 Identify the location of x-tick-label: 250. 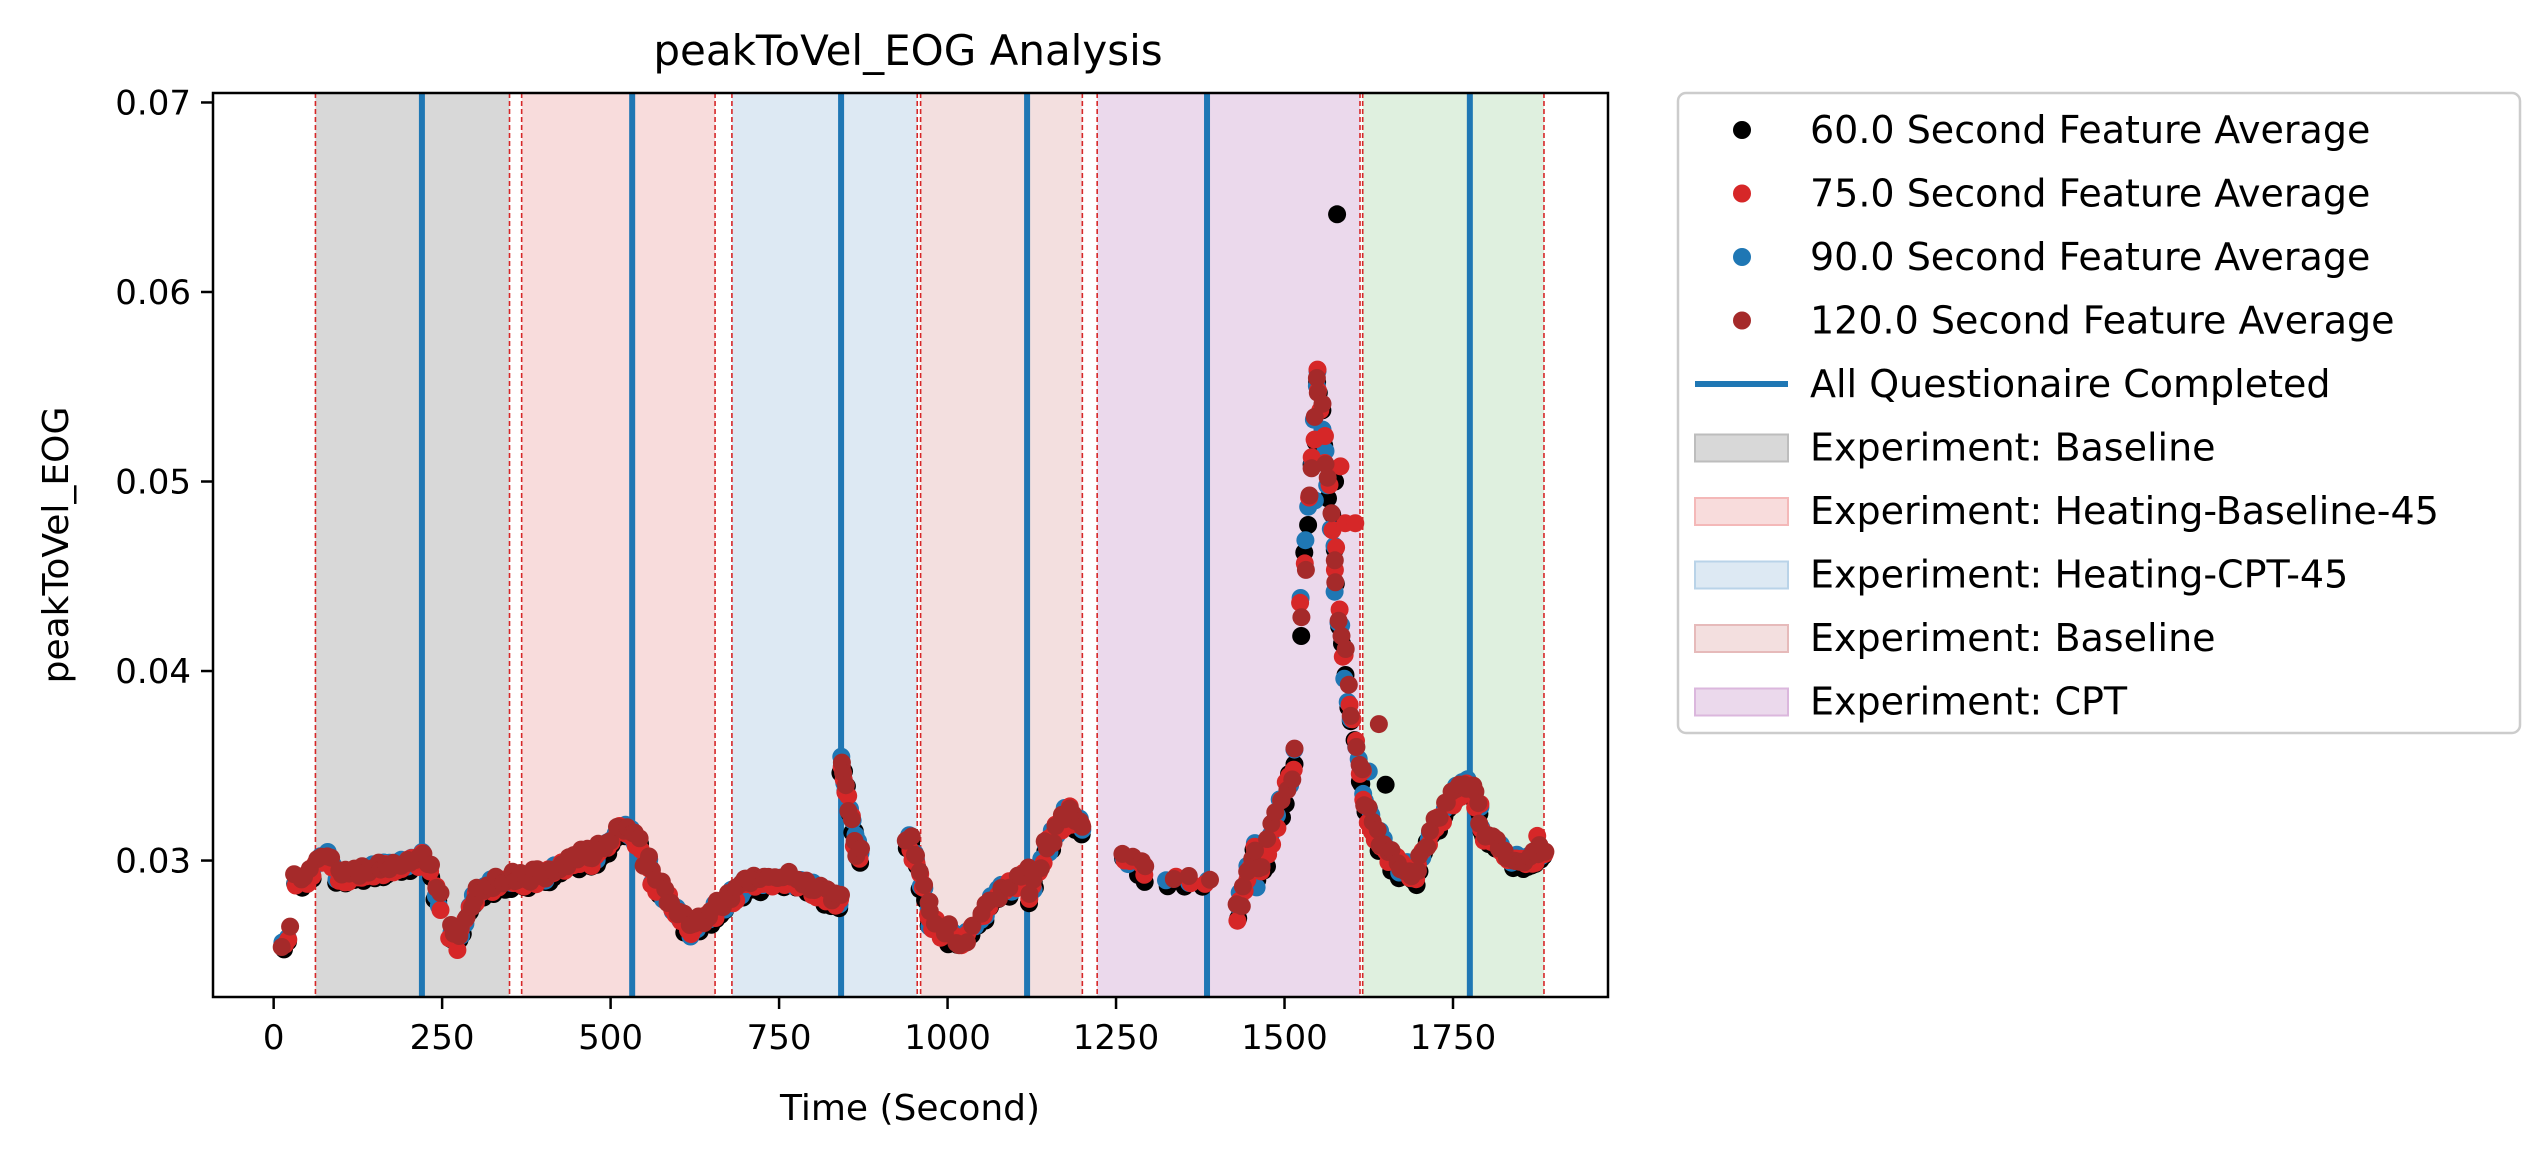
(442, 1038).